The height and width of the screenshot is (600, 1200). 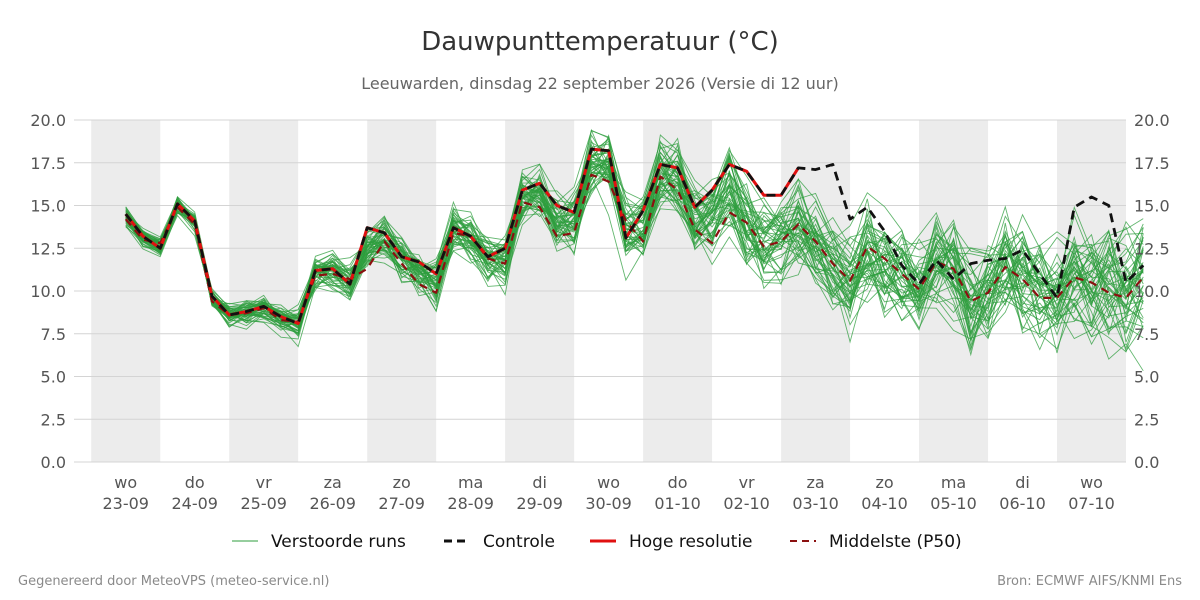 What do you see at coordinates (53, 377) in the screenshot?
I see `y-tick-label: 5.0` at bounding box center [53, 377].